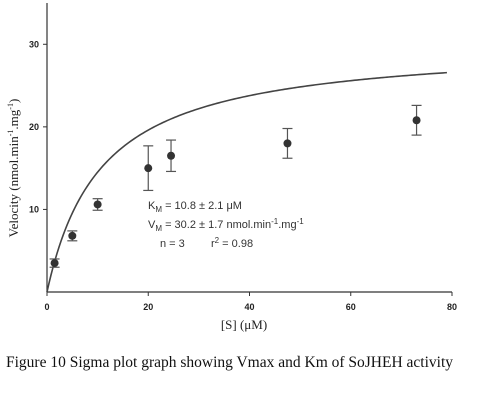 The width and height of the screenshot is (484, 404). I want to click on y-axis-label: Velocity (nmol.min-1.mg-1), so click(13, 168).